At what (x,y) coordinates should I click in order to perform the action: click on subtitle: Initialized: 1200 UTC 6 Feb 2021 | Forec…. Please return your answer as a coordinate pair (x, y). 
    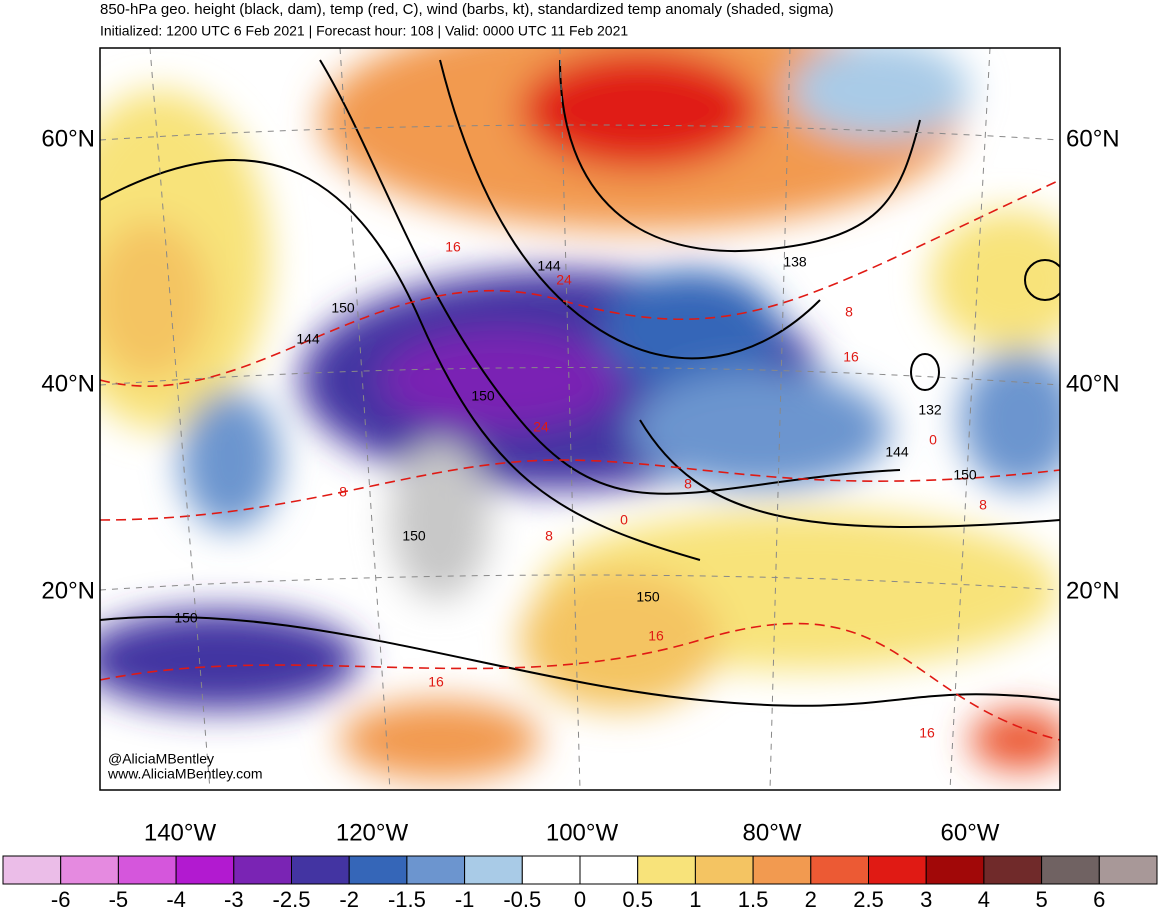
    Looking at the image, I should click on (364, 31).